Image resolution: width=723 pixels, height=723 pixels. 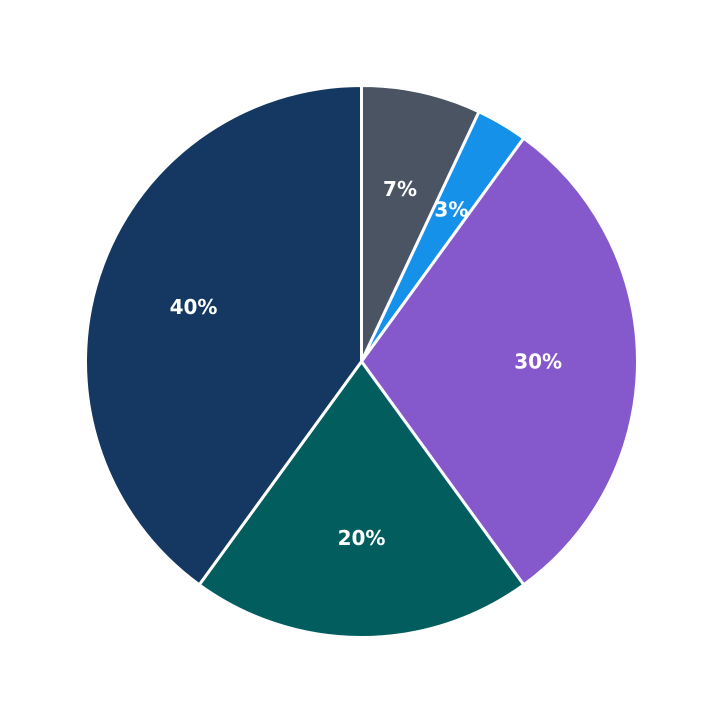 What do you see at coordinates (538, 362) in the screenshot?
I see `pie-slice-label-2: 30%` at bounding box center [538, 362].